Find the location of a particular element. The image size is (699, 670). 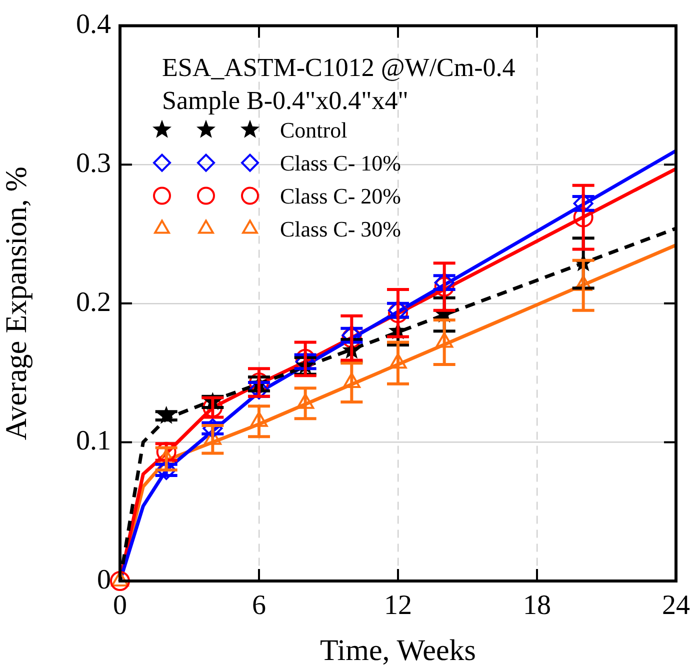

x-tick-label: 18 is located at coordinates (537, 606).